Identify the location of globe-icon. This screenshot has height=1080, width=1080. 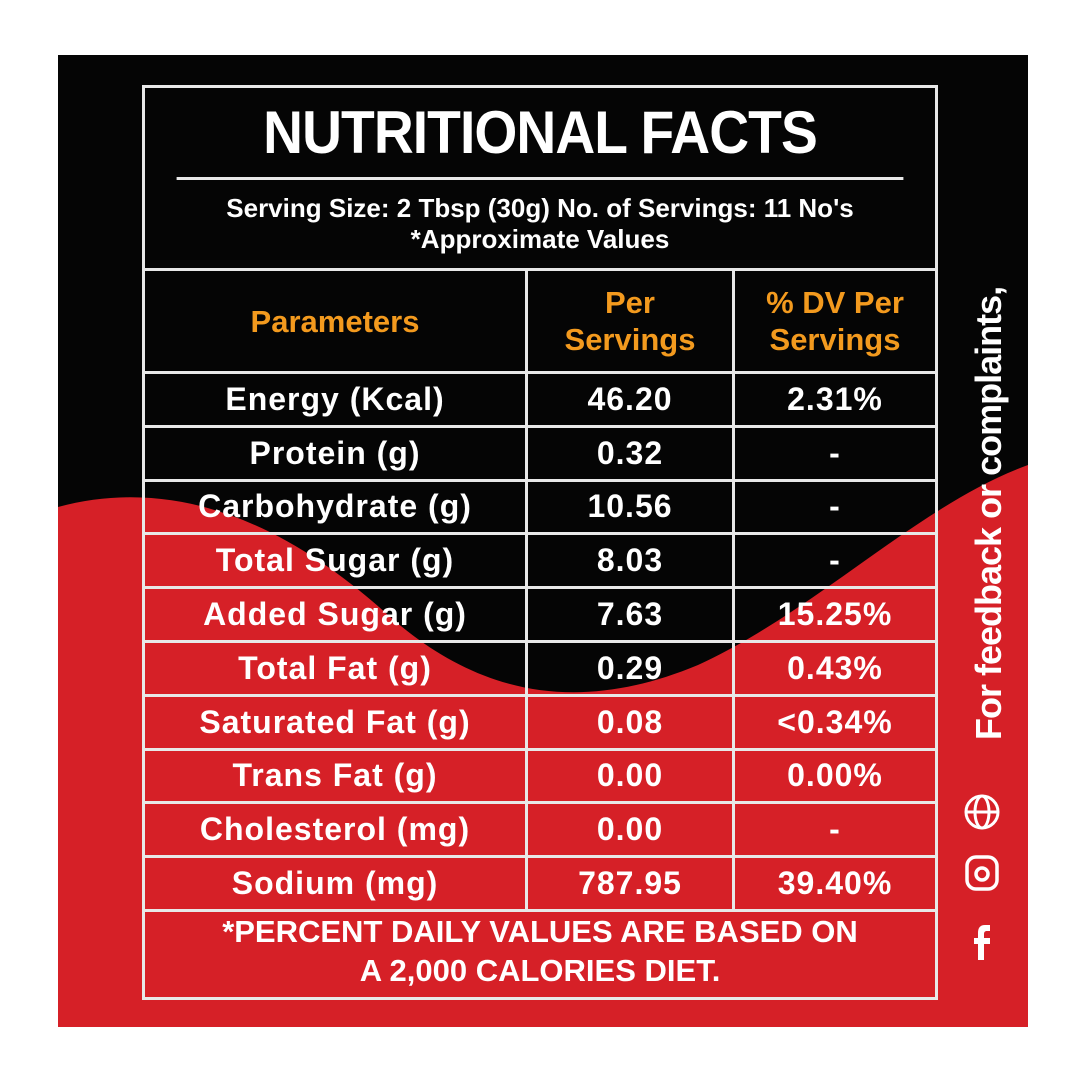
(982, 812).